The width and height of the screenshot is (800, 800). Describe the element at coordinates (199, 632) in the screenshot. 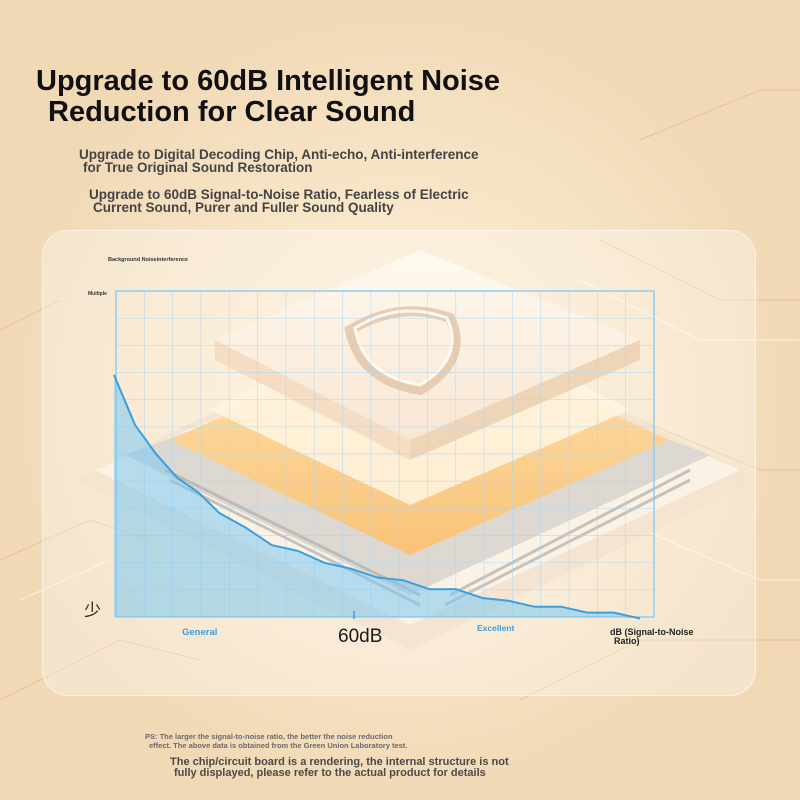

I see `x-left-label: General` at that location.